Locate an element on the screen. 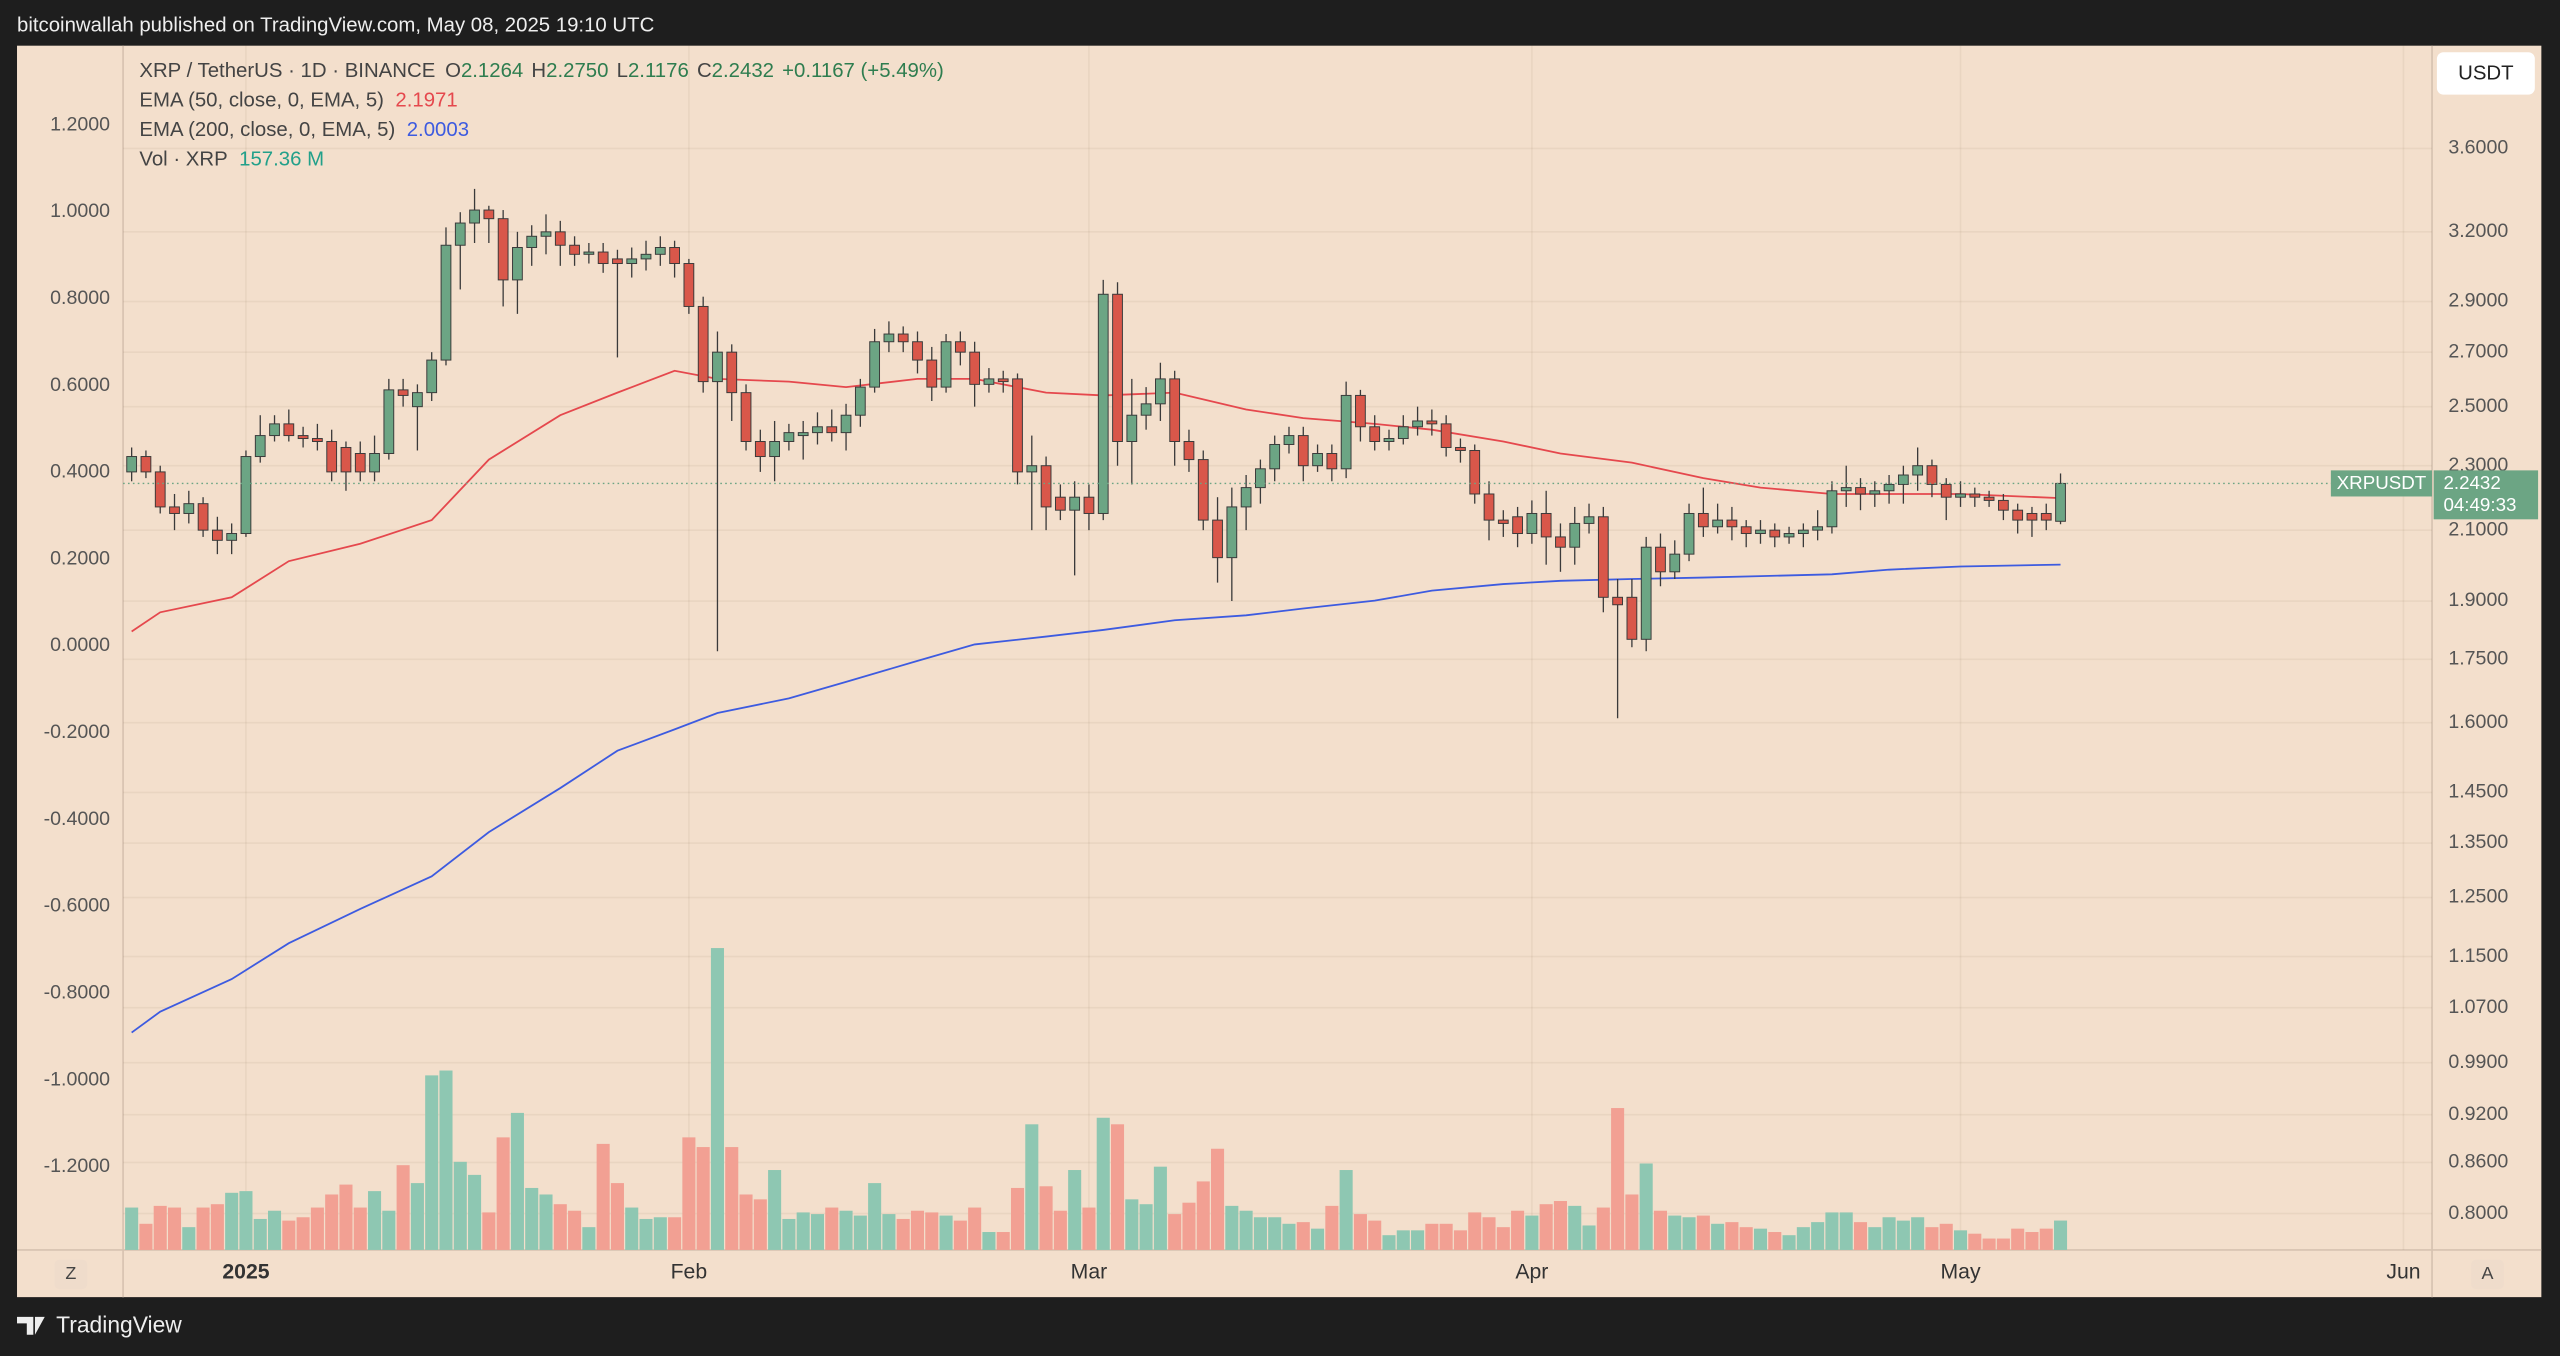 This screenshot has height=1356, width=2560. price-tag-symbol-bg is located at coordinates (2381, 483).